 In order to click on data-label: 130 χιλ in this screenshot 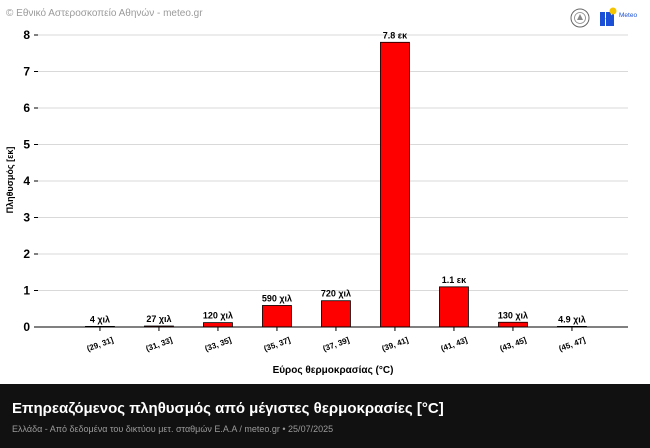, I will do `click(513, 315)`.